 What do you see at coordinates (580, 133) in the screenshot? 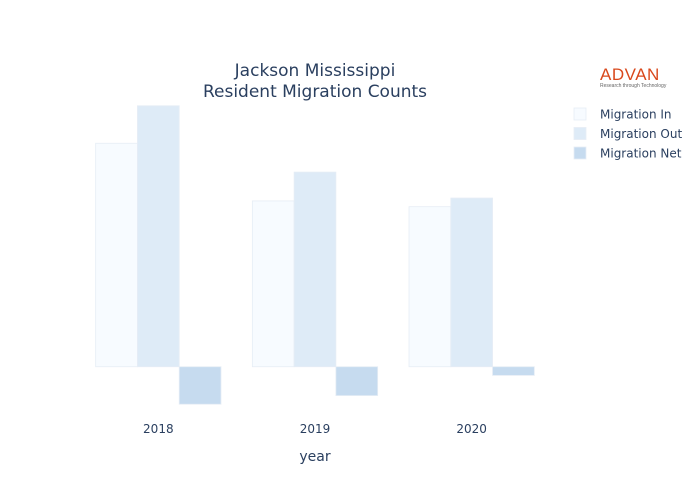
I see `legend-swatch-migration-out` at bounding box center [580, 133].